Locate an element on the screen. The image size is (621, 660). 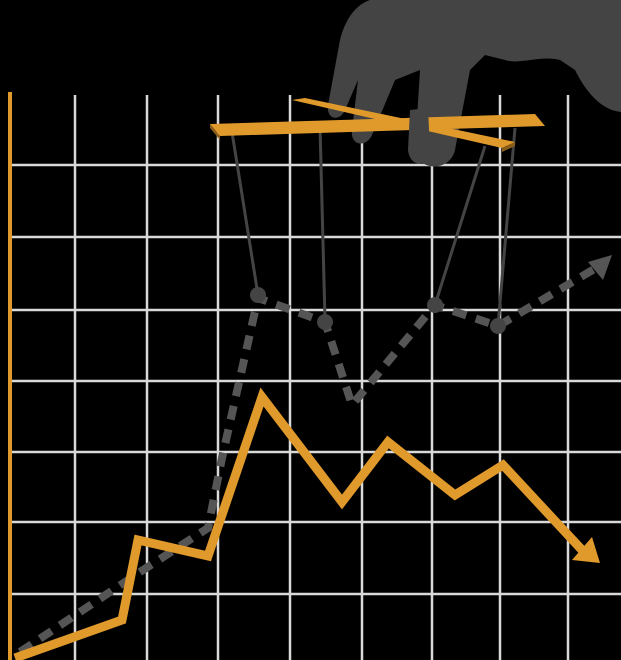
finger is located at coordinates (419, 136).